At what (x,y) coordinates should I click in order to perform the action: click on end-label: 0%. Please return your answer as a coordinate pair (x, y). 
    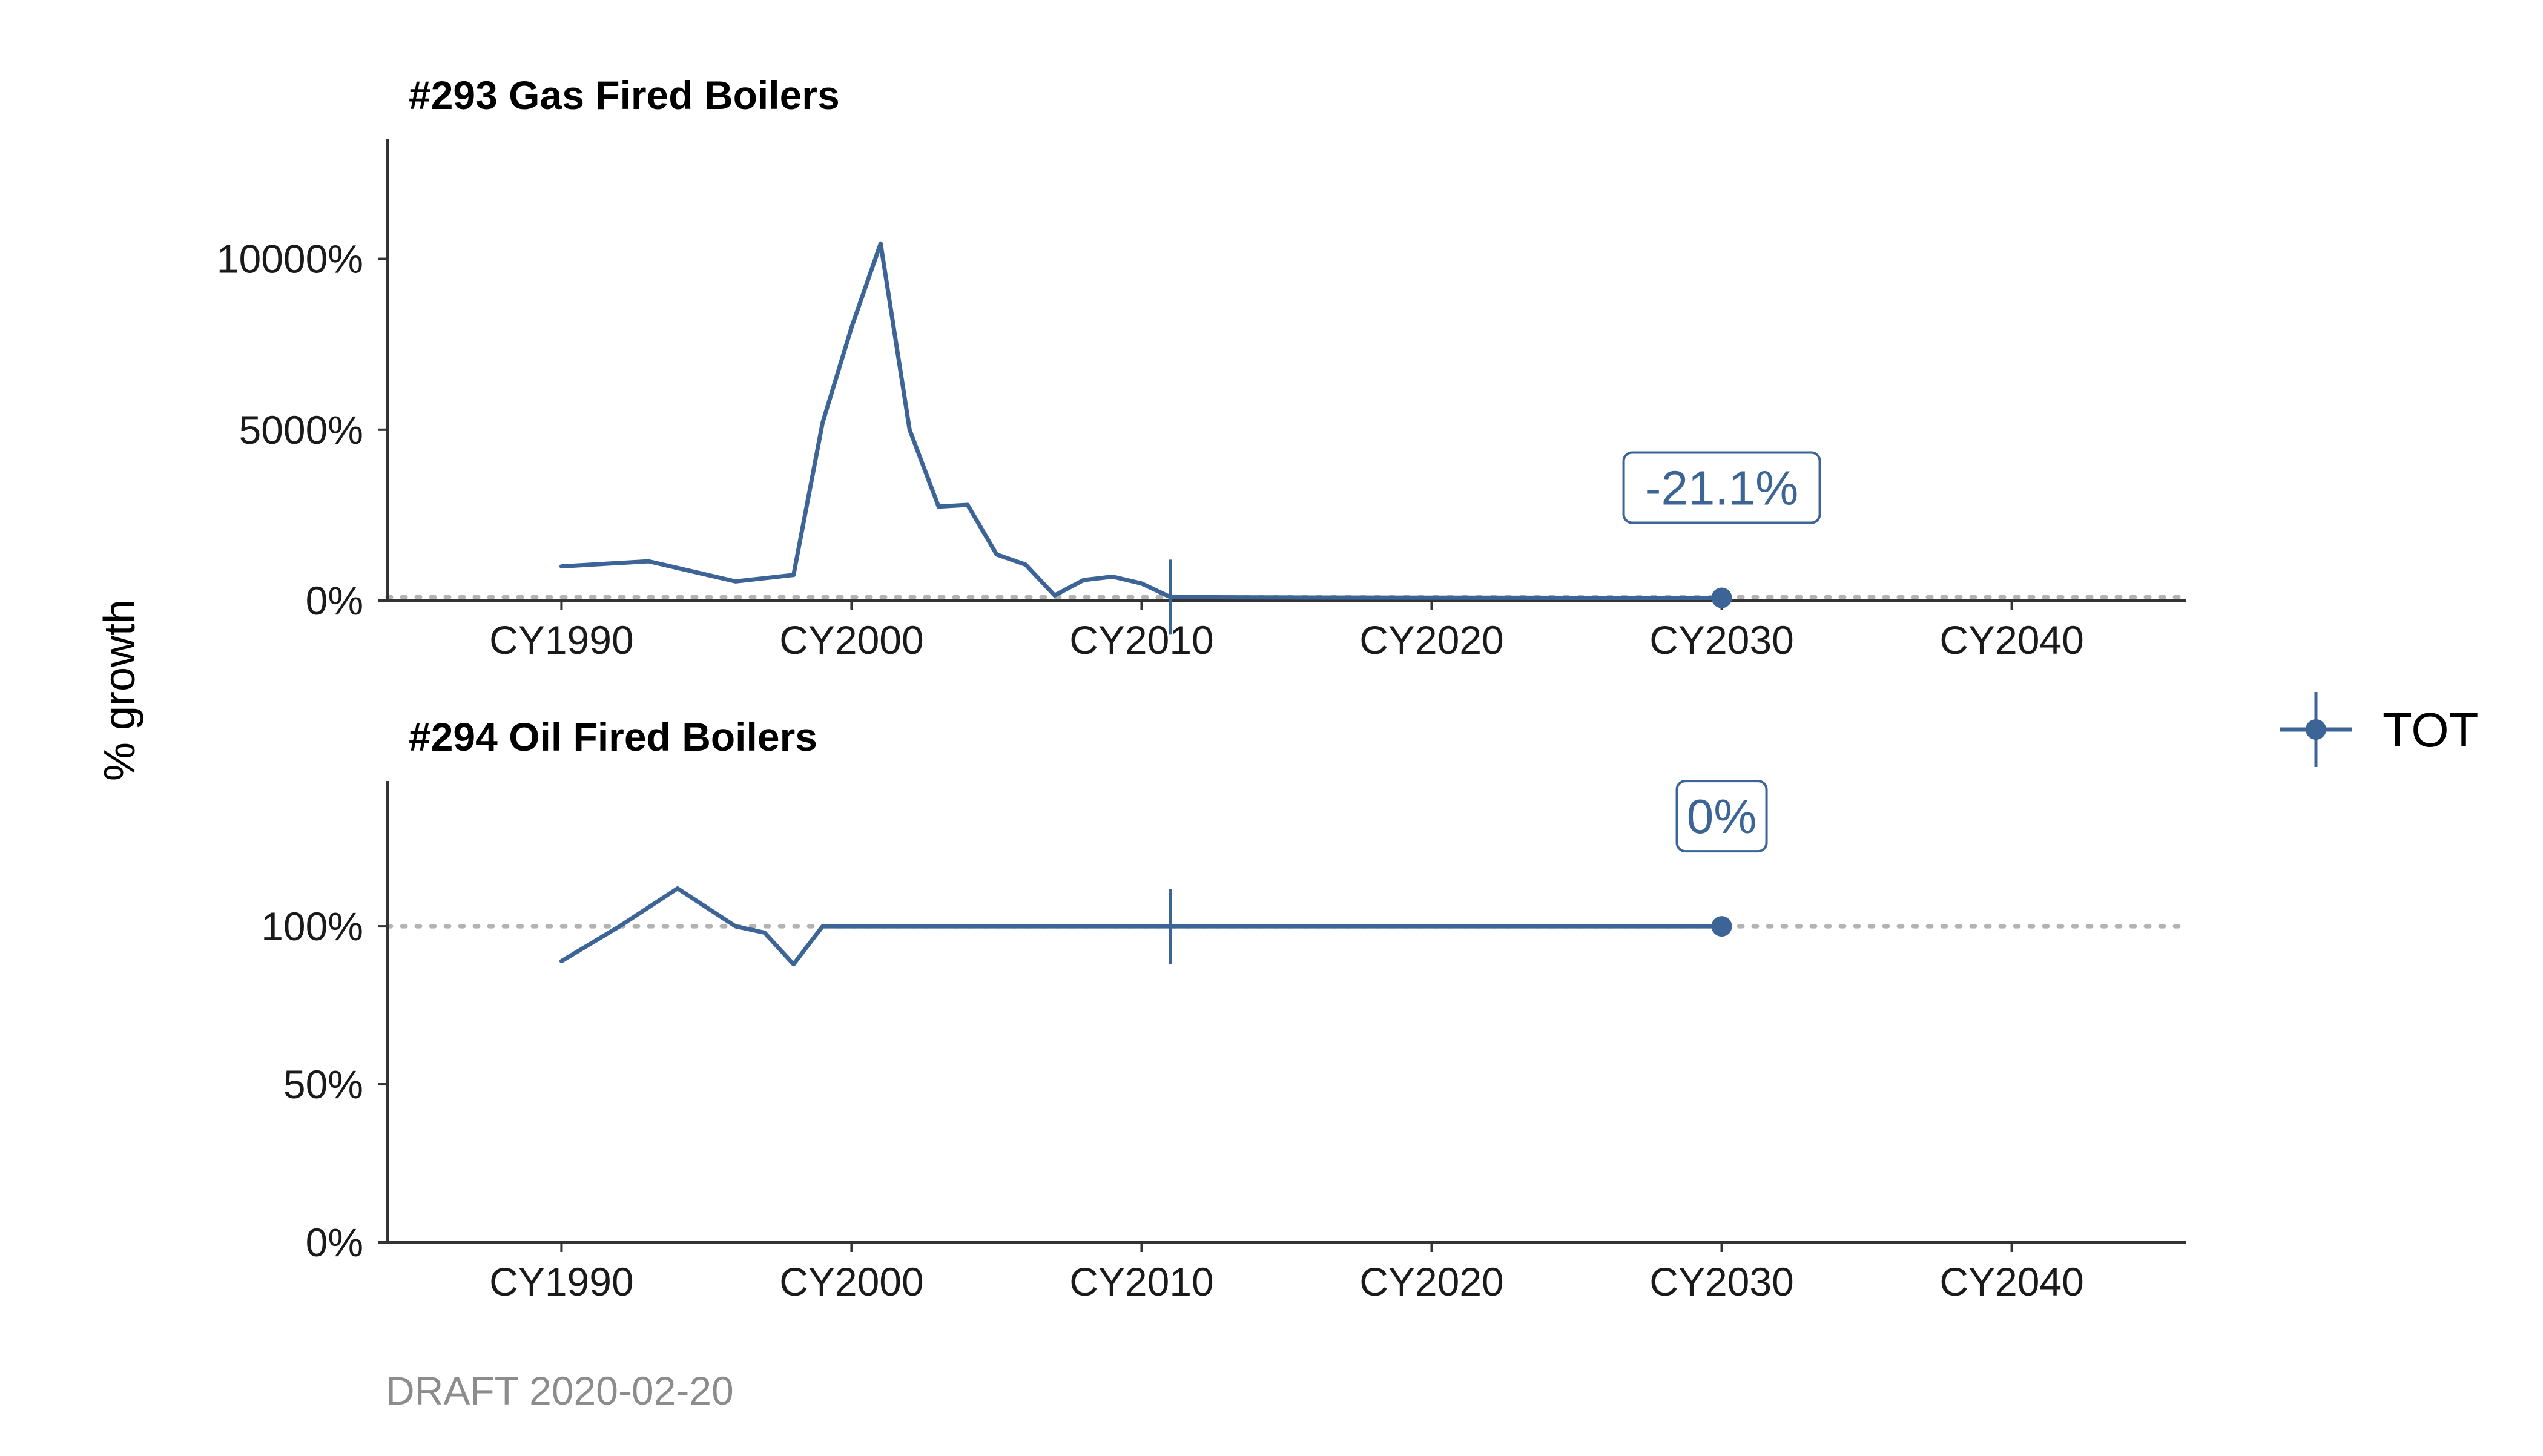
    Looking at the image, I should click on (1722, 816).